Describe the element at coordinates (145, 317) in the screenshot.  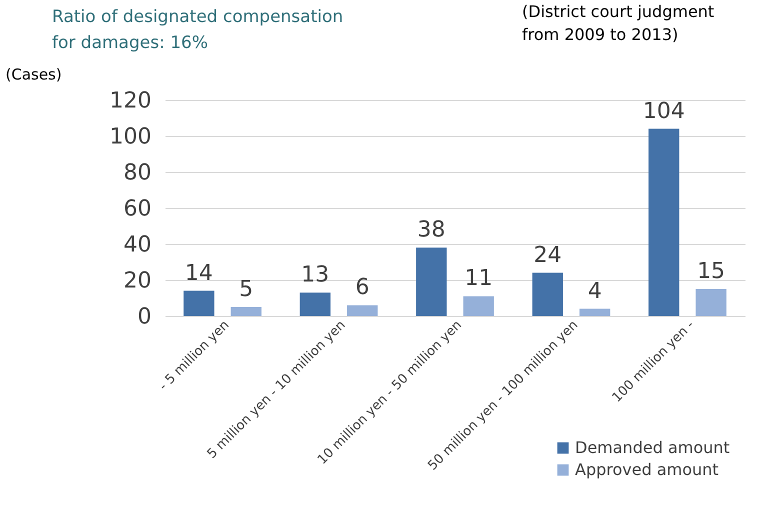
I see `y-tick-label: 0` at that location.